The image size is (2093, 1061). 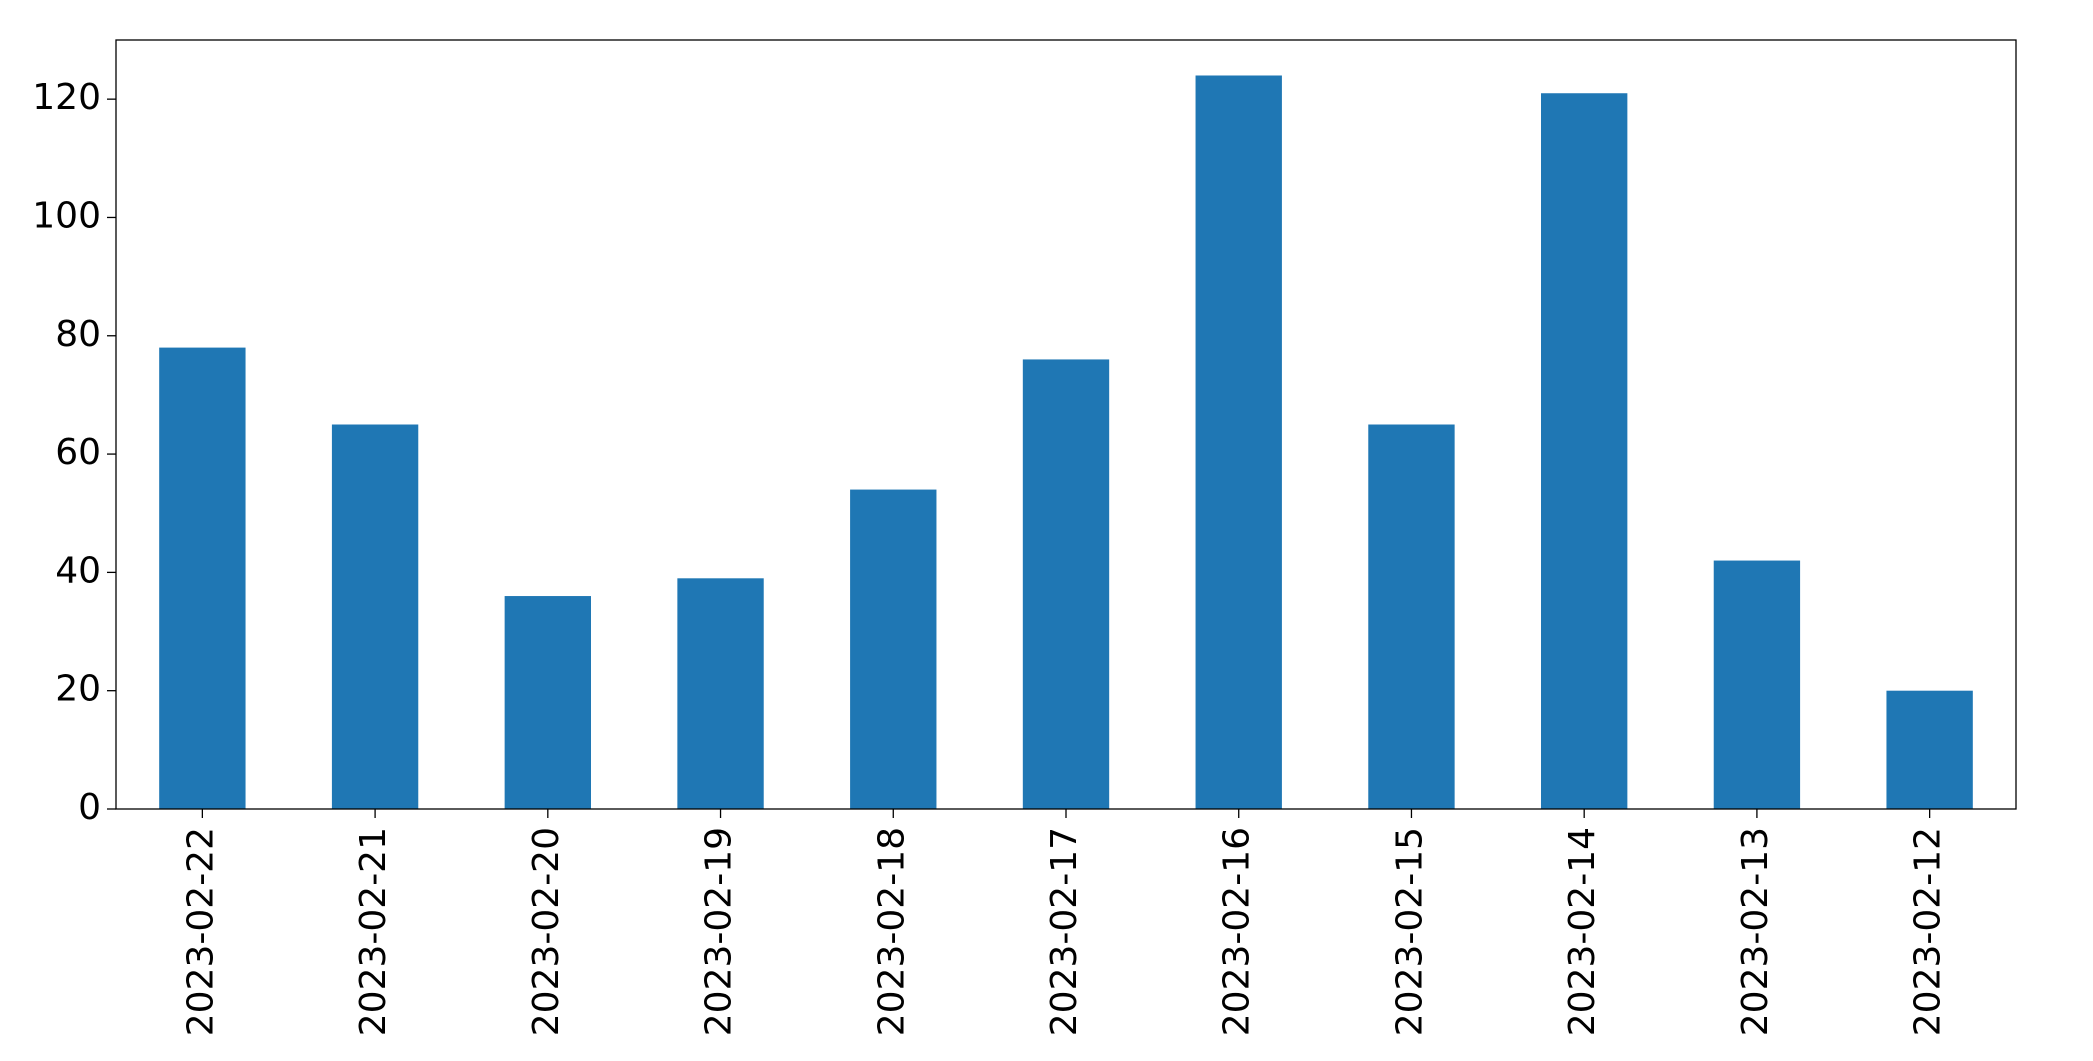 I want to click on y-tick-label: 100, so click(x=66, y=215).